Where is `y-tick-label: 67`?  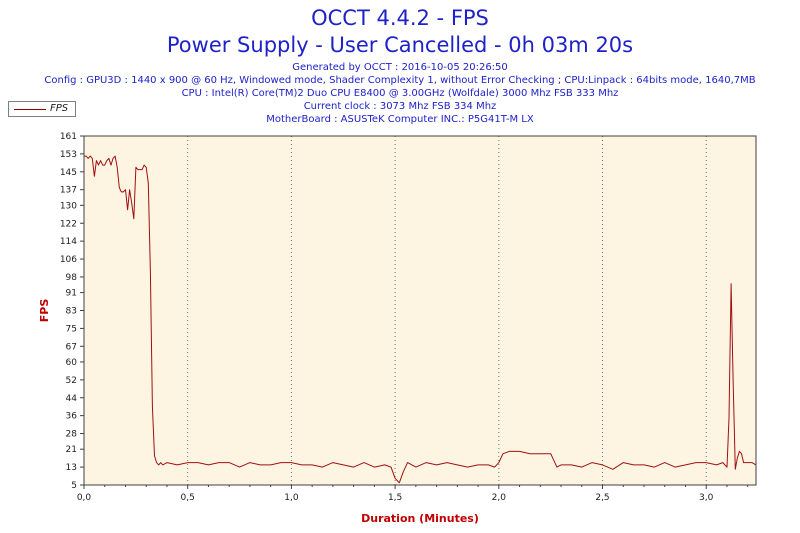
y-tick-label: 67 is located at coordinates (71, 347).